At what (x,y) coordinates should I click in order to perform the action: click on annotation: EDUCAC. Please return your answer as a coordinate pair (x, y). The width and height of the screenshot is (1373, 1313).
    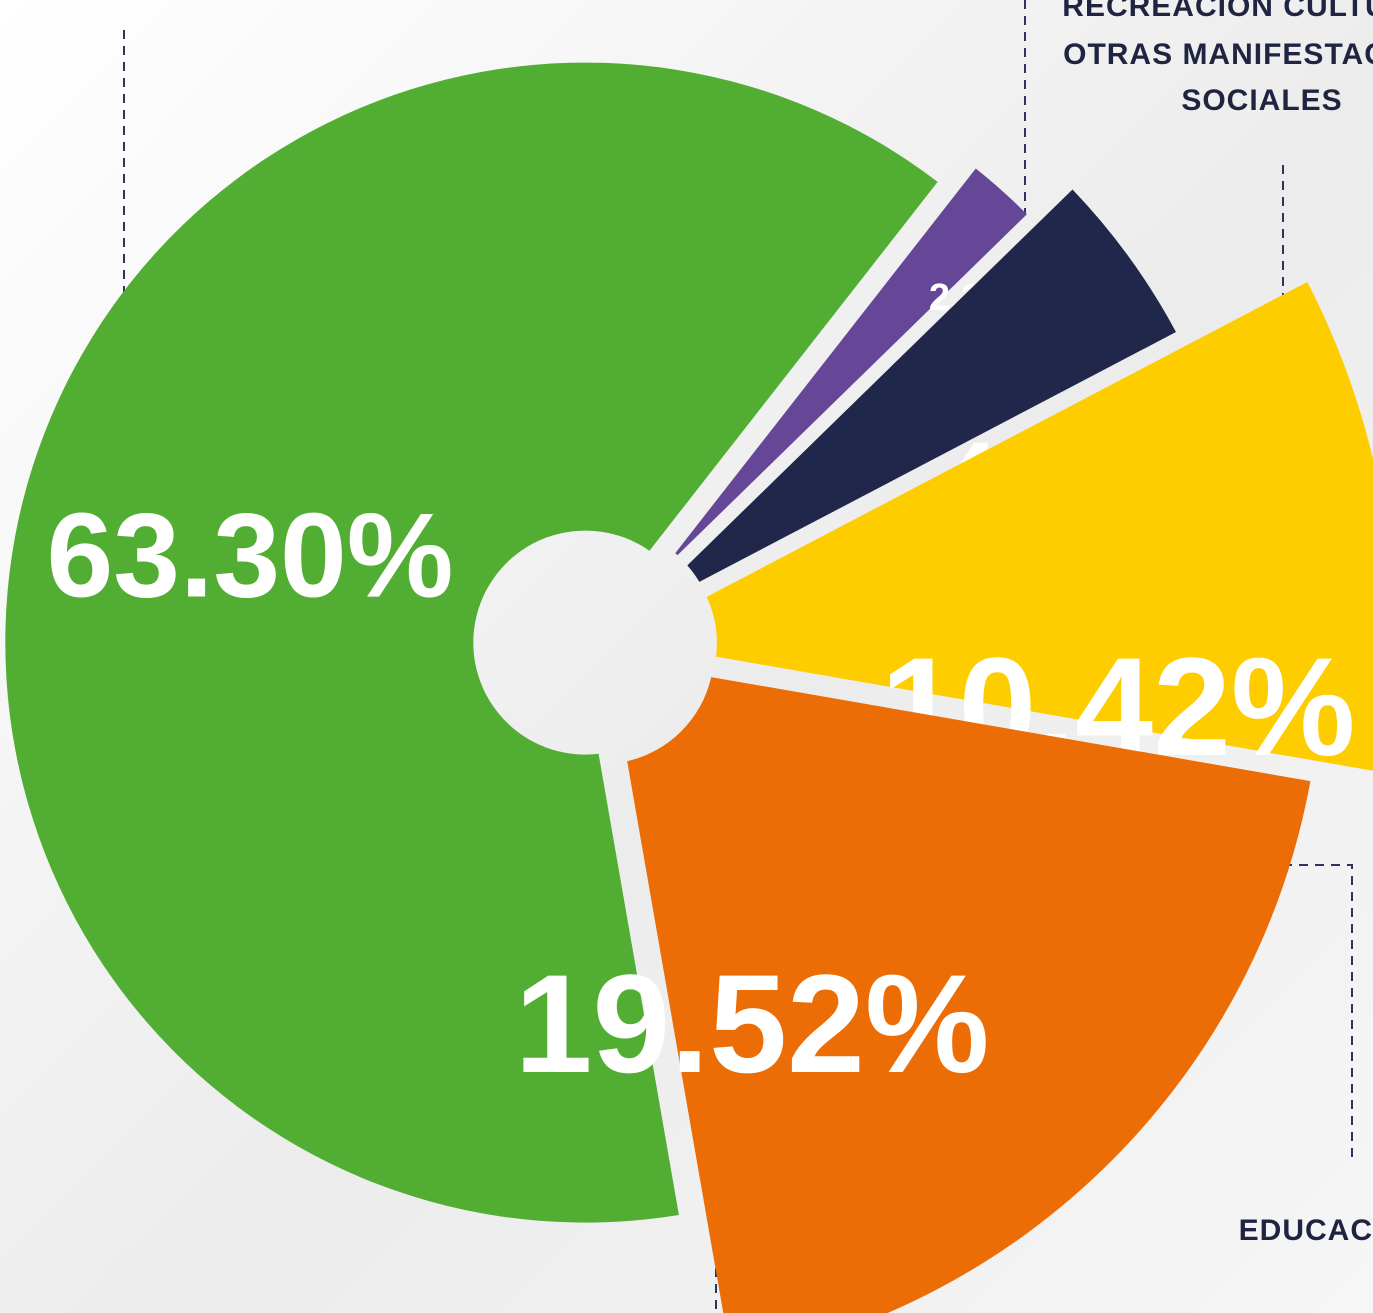
    Looking at the image, I should click on (1306, 1230).